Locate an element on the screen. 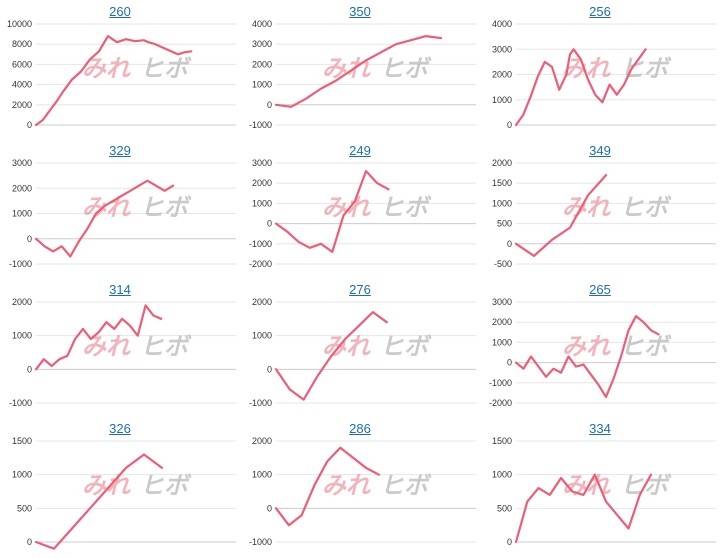 This screenshot has width=720, height=558. chart-panel: 265 -2000 -1000 0 1000 2000 3000 みれ ヒボ is located at coordinates (600, 347).